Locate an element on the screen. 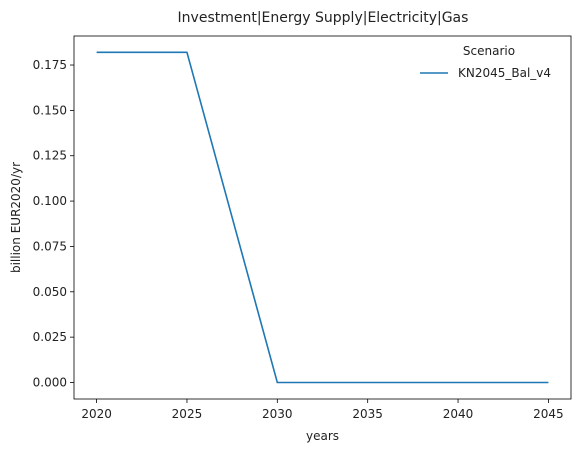 This screenshot has width=580, height=456. x-axis-label: years is located at coordinates (322, 436).